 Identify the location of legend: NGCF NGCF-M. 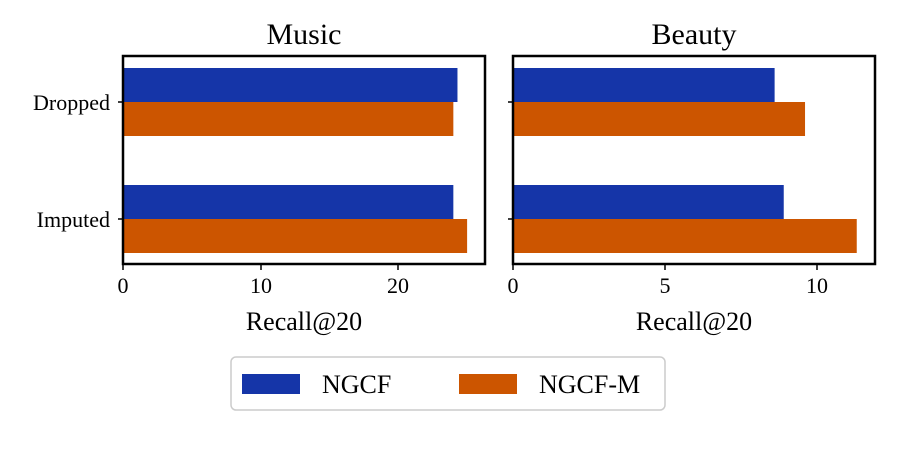
(448, 383).